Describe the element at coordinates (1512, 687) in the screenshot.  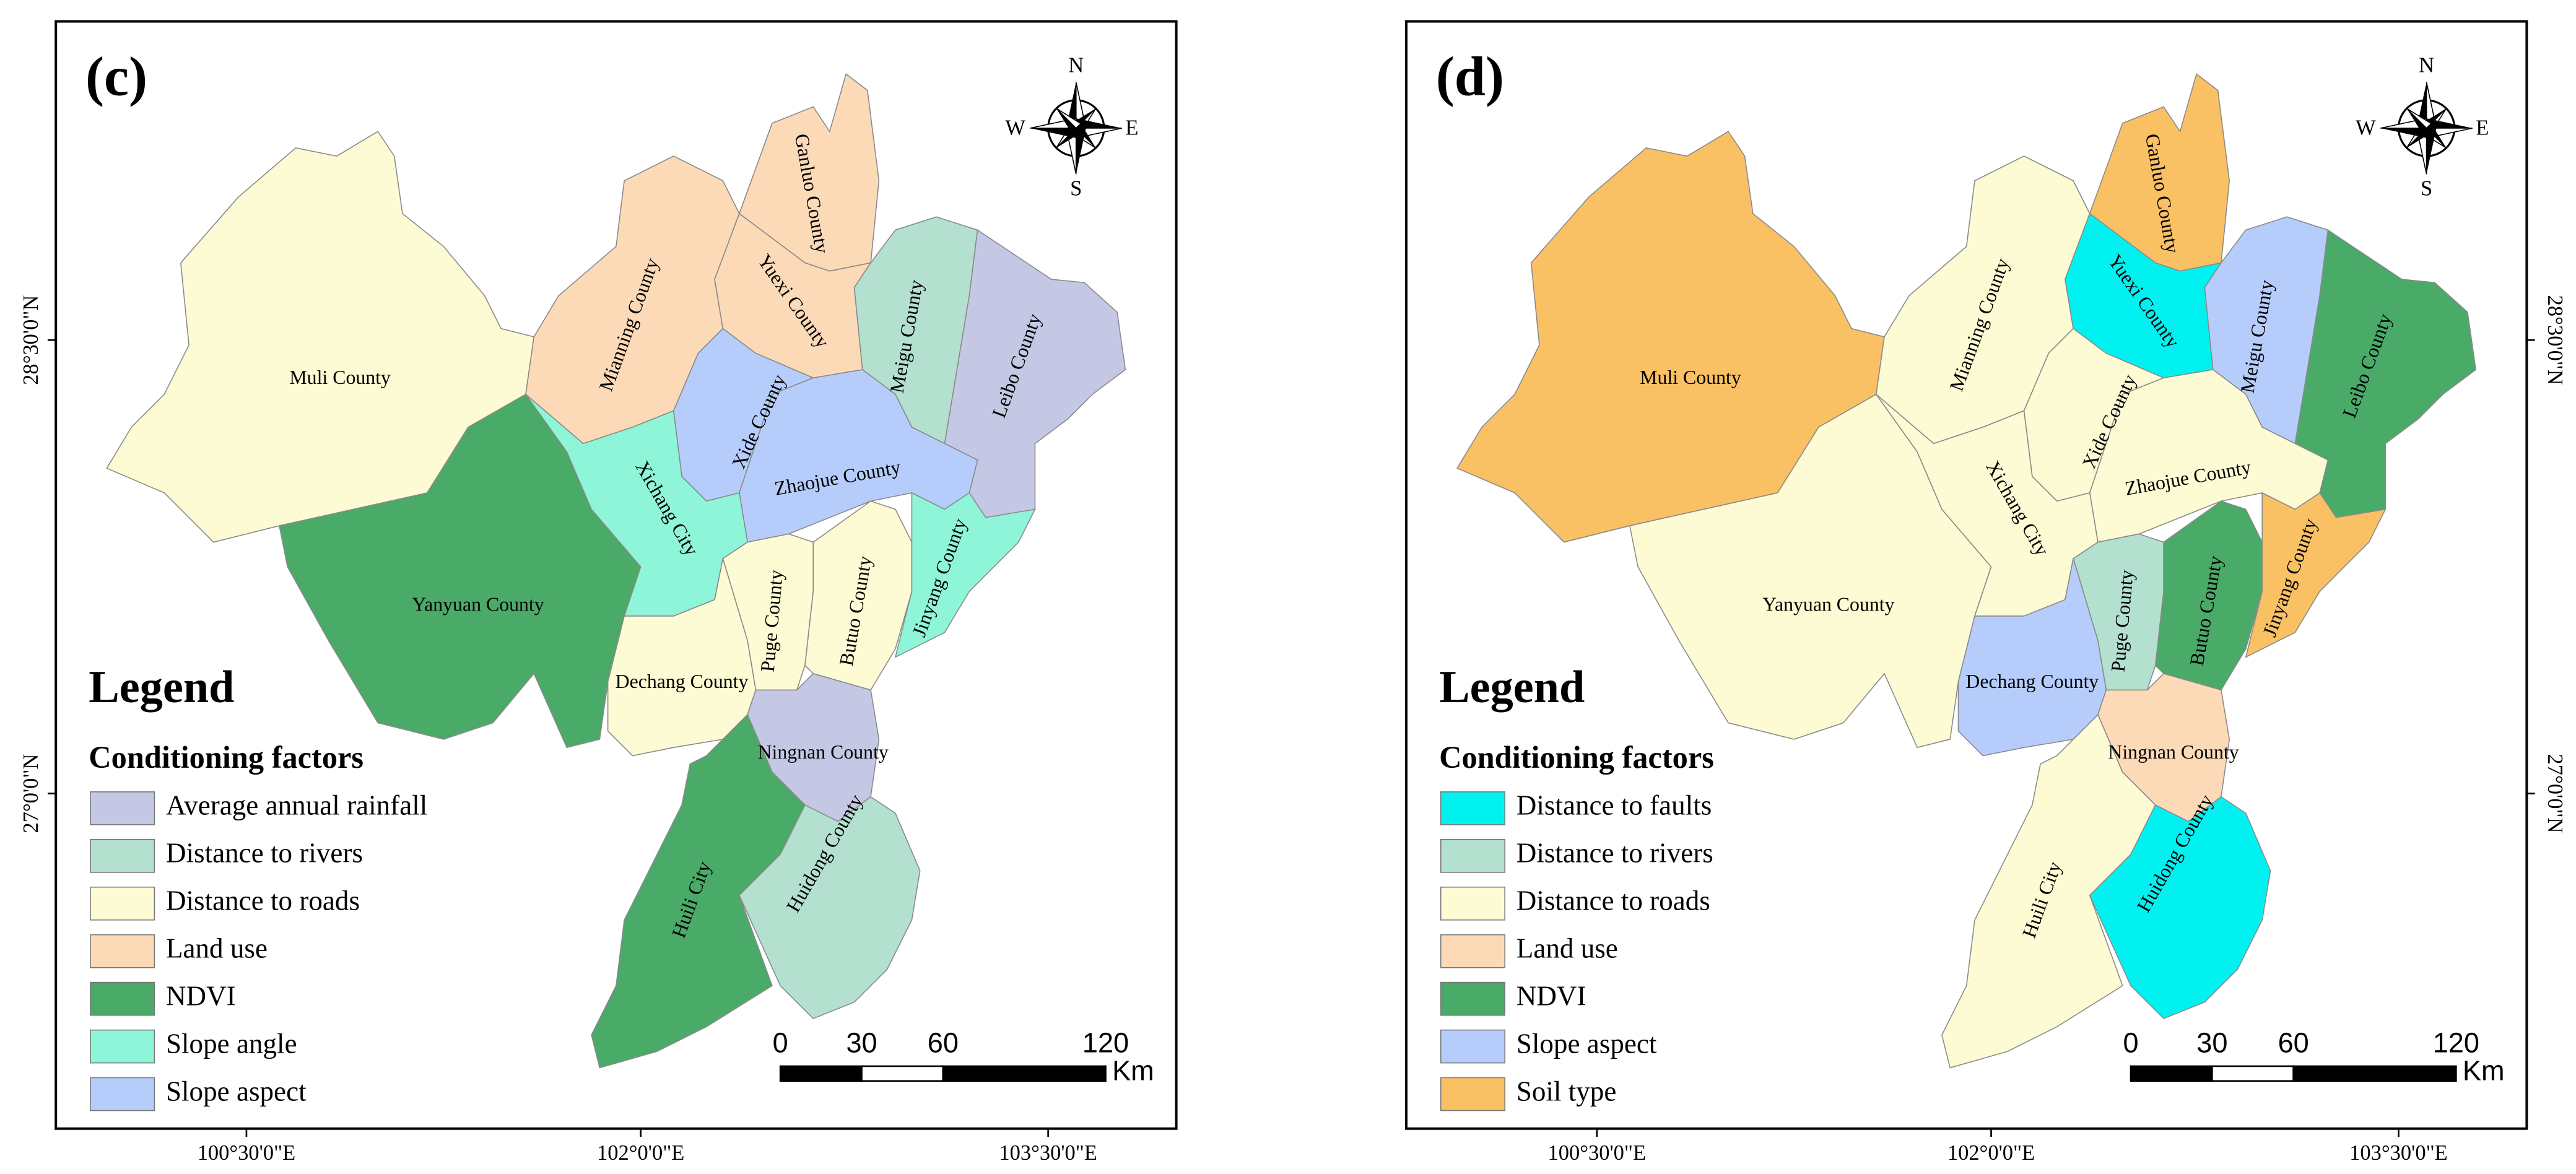
I see `legend-title: Legend` at that location.